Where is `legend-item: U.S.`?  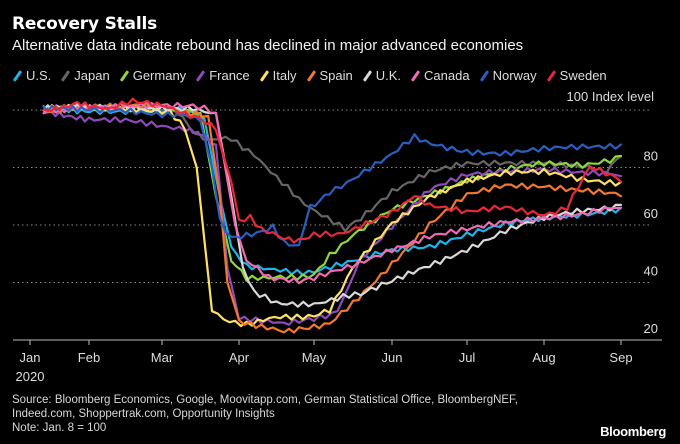
legend-item: U.S. is located at coordinates (31, 75).